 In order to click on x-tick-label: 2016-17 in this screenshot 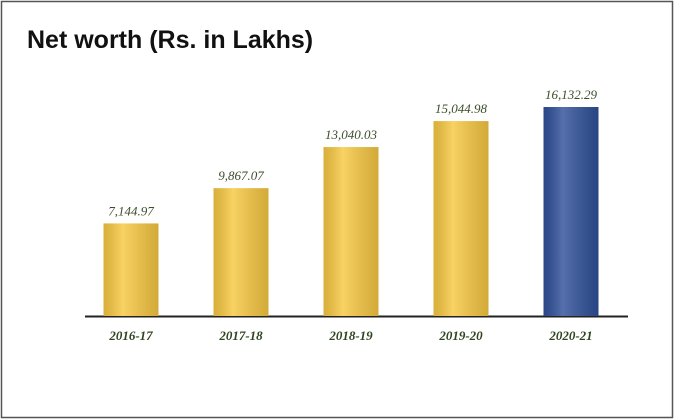, I will do `click(130, 335)`.